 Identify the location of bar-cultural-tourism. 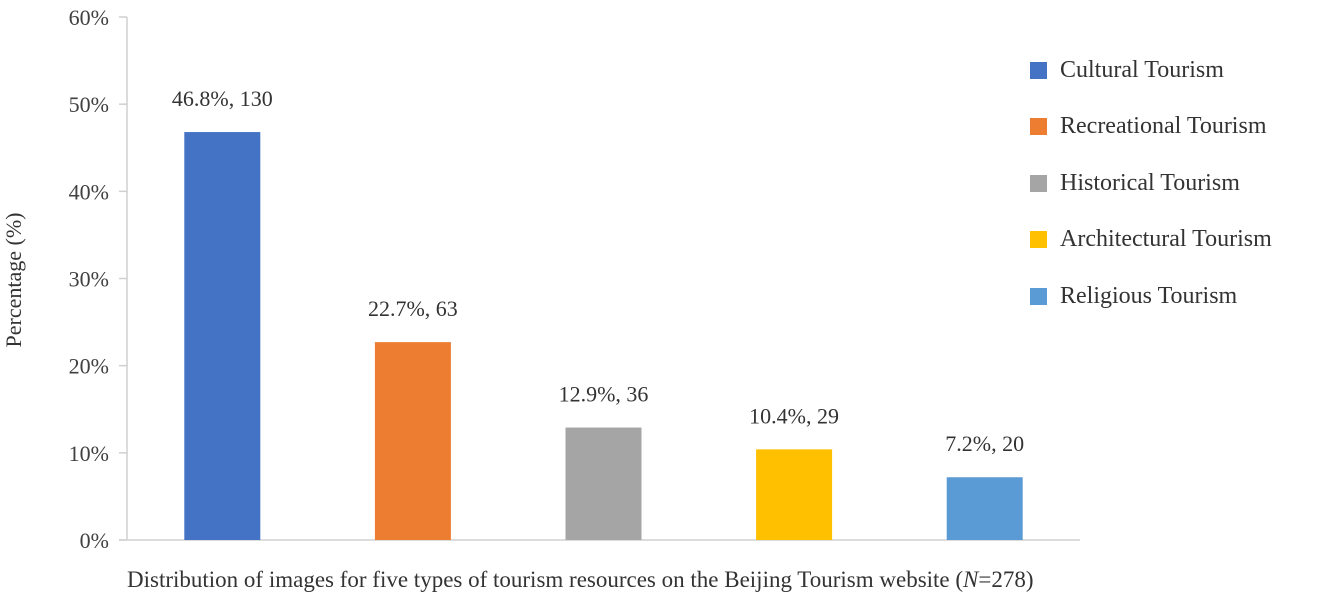
(222, 336).